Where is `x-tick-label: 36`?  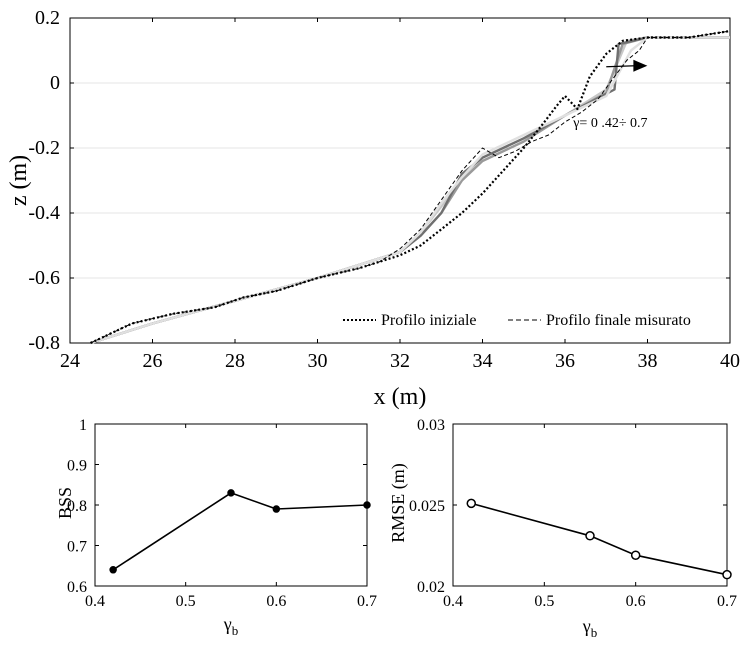 x-tick-label: 36 is located at coordinates (565, 361).